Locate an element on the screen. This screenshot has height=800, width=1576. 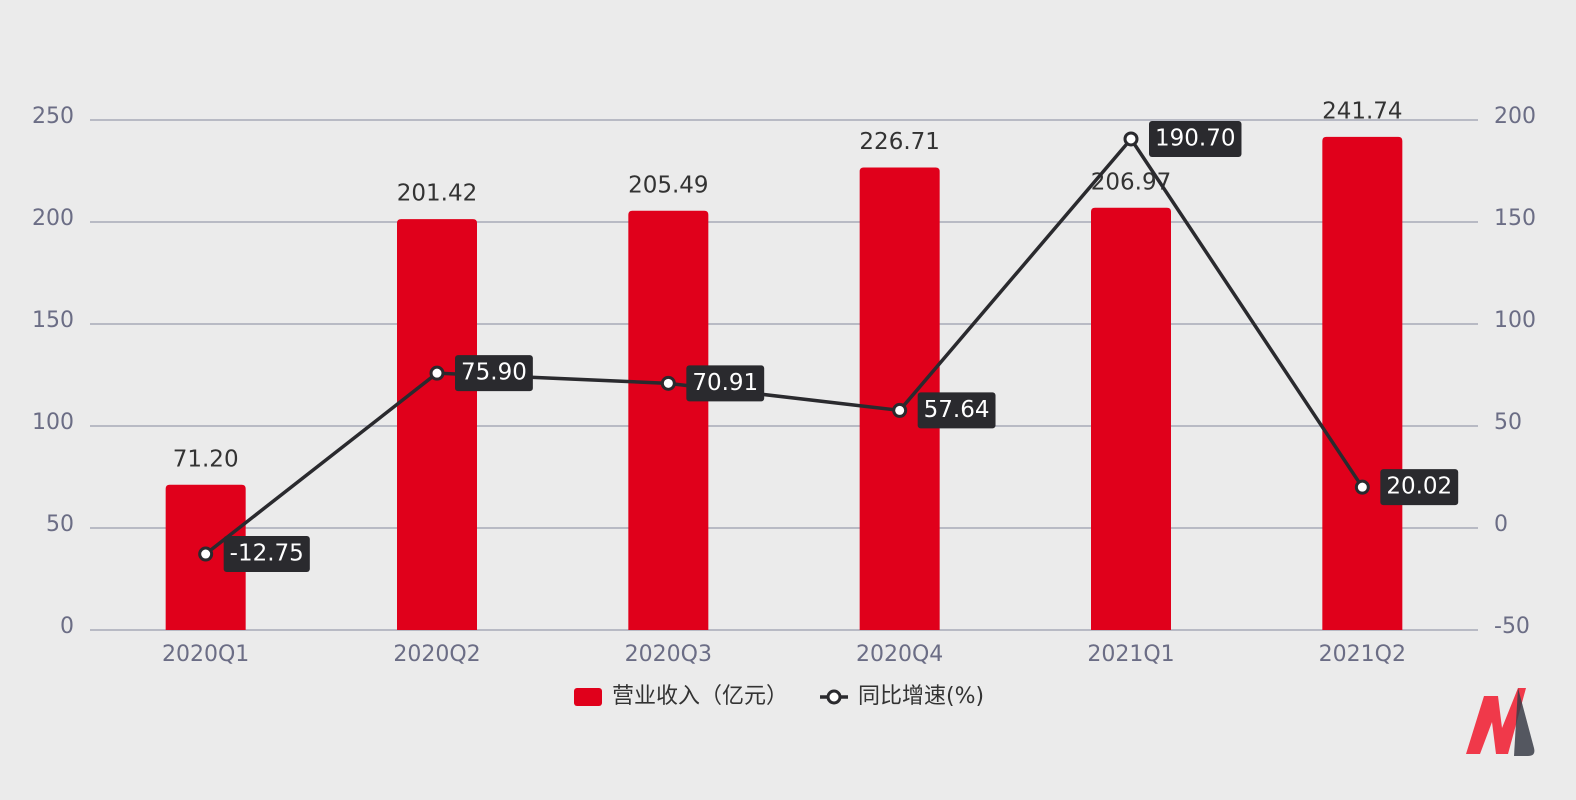
line-value-text: 20.02 is located at coordinates (1419, 487).